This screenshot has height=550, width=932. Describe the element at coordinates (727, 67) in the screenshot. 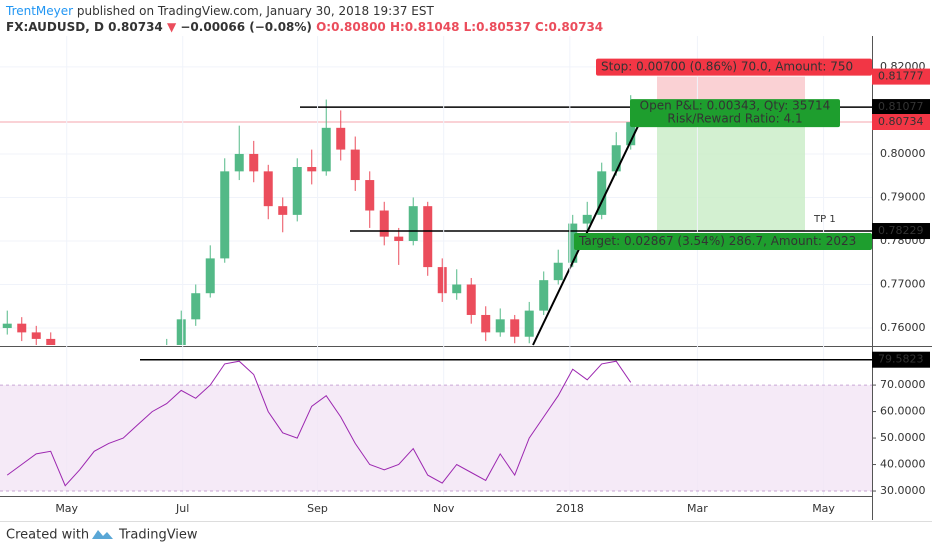

I see `stop-text: Stop: 0.00700 (0.86%) 70.0, Amount: 750` at that location.